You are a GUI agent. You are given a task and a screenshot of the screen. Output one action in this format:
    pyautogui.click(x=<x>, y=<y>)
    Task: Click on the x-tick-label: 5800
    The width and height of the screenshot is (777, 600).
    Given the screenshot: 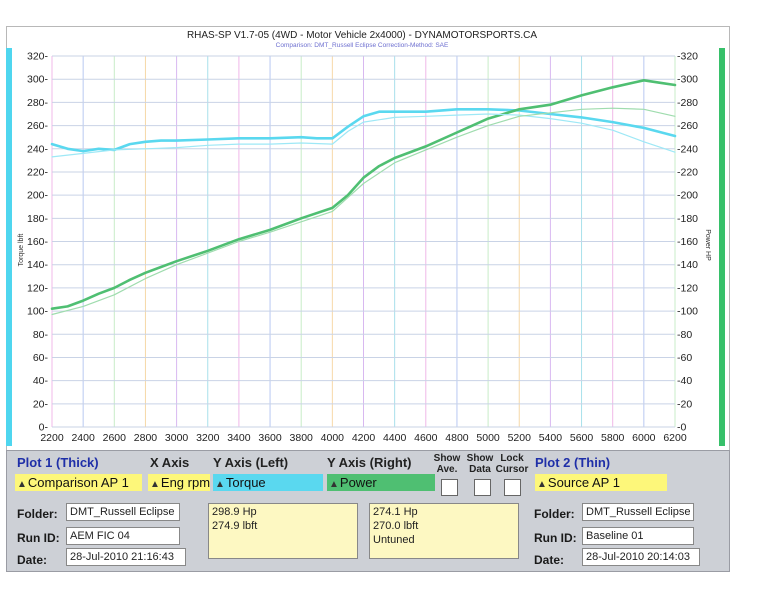 What is the action you would take?
    pyautogui.click(x=613, y=438)
    